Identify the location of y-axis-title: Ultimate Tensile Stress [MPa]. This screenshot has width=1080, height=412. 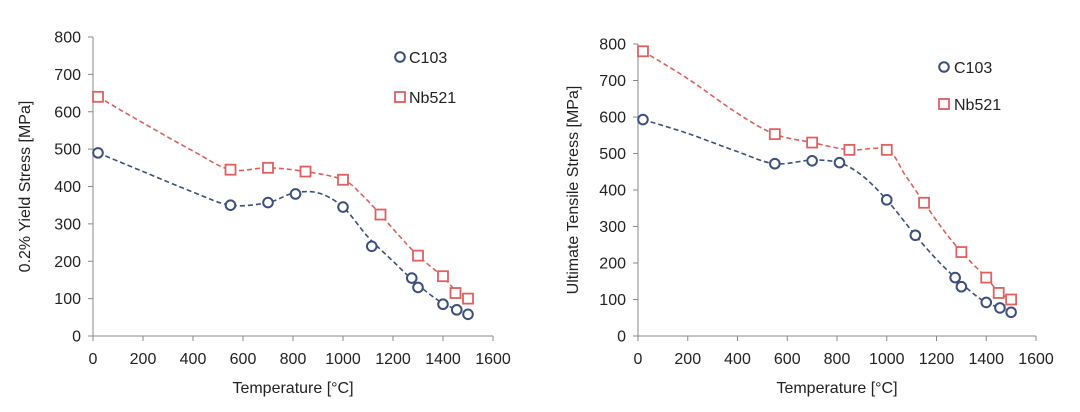
(573, 190).